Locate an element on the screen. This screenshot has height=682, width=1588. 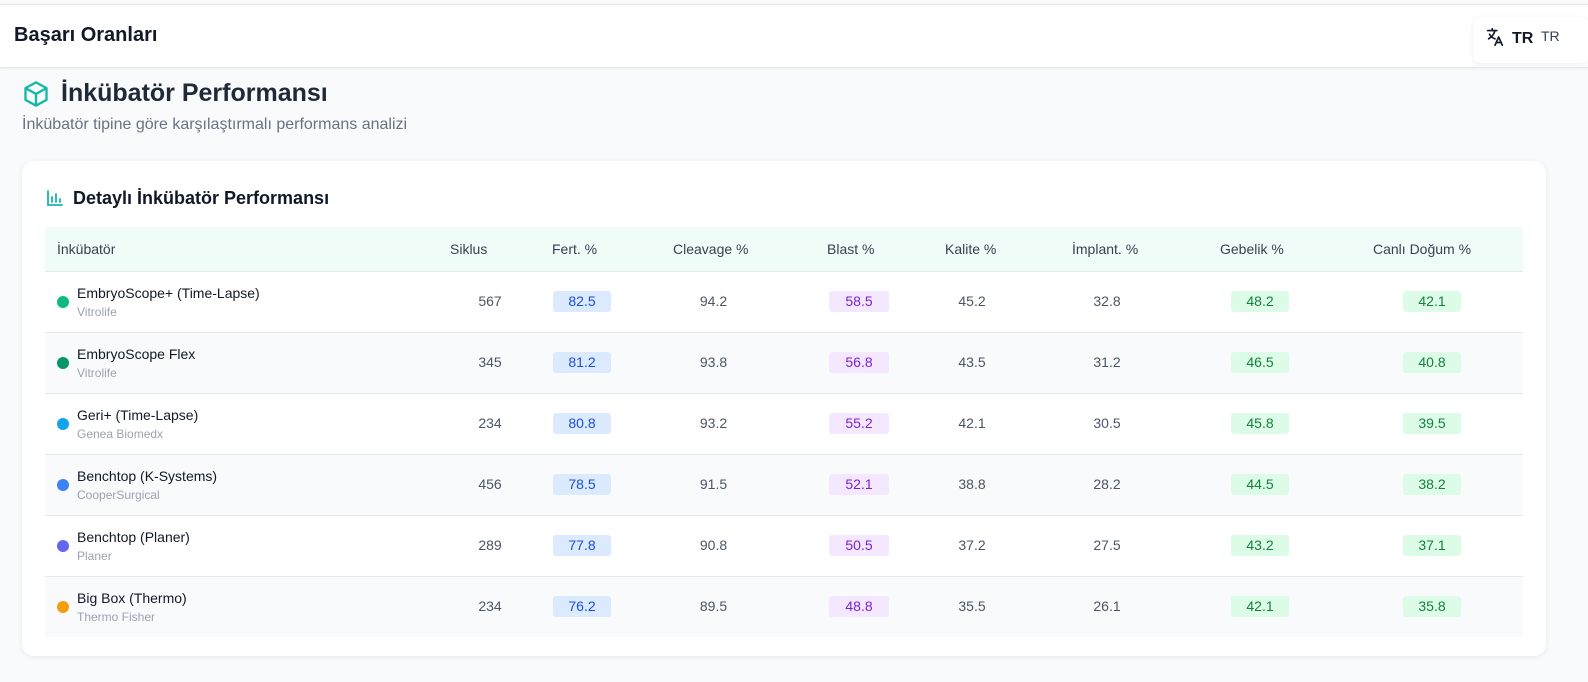
implant-value: 30.5 is located at coordinates (1107, 423).